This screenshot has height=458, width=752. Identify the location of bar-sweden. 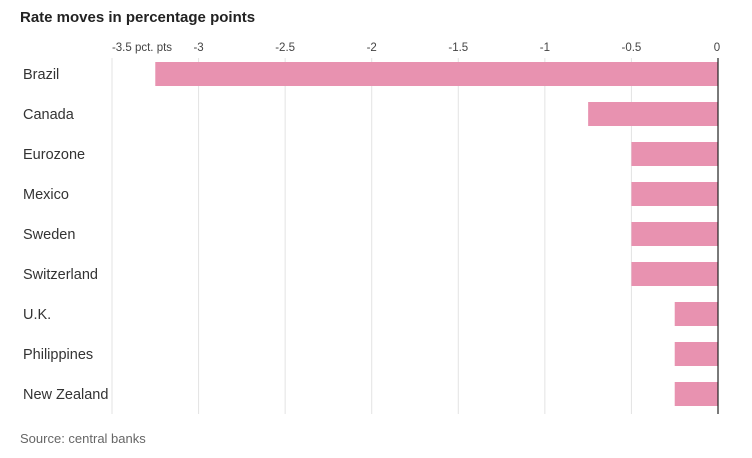
(674, 234).